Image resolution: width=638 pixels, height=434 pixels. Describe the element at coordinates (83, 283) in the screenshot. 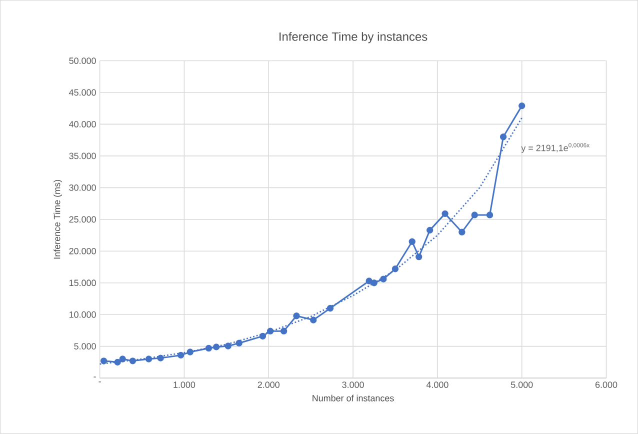

I see `y-tick-label: 15.000` at that location.